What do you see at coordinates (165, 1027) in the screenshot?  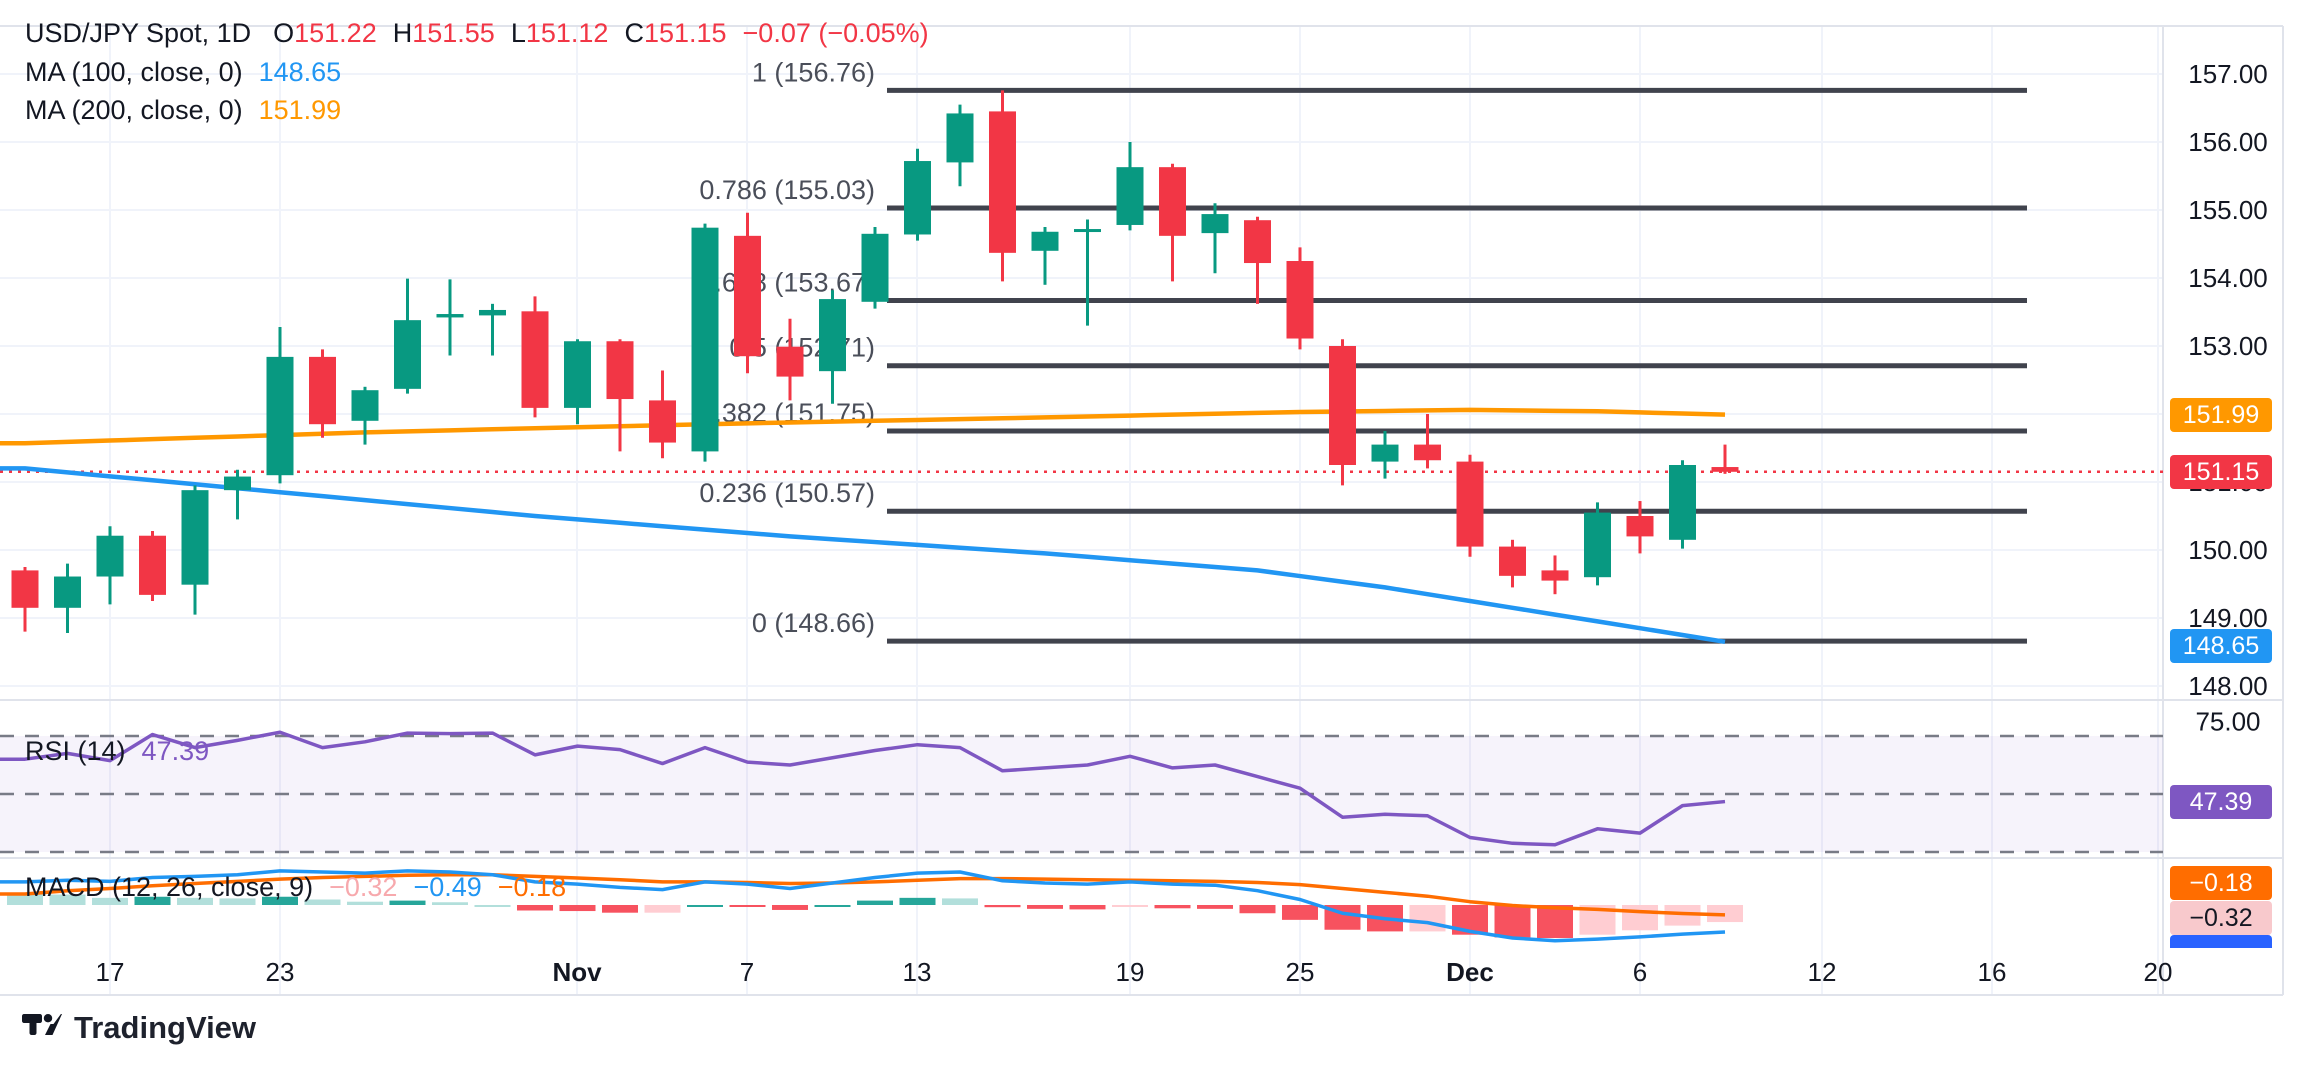 I see `brand-text: TradingView` at bounding box center [165, 1027].